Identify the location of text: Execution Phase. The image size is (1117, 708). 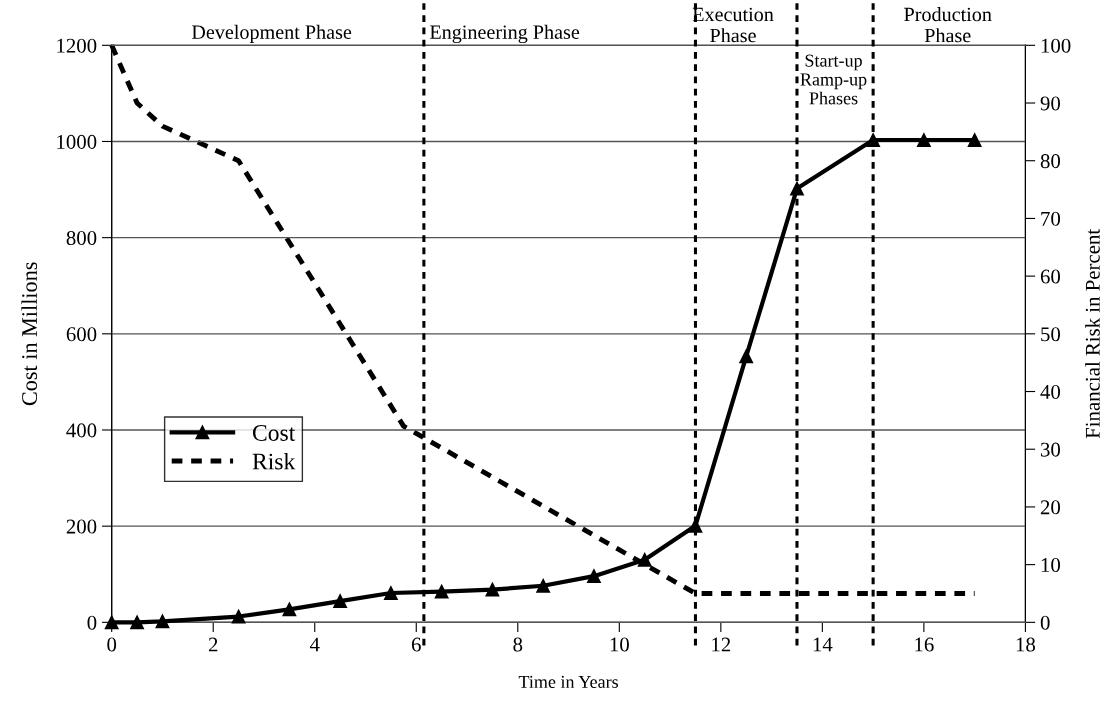
(733, 25).